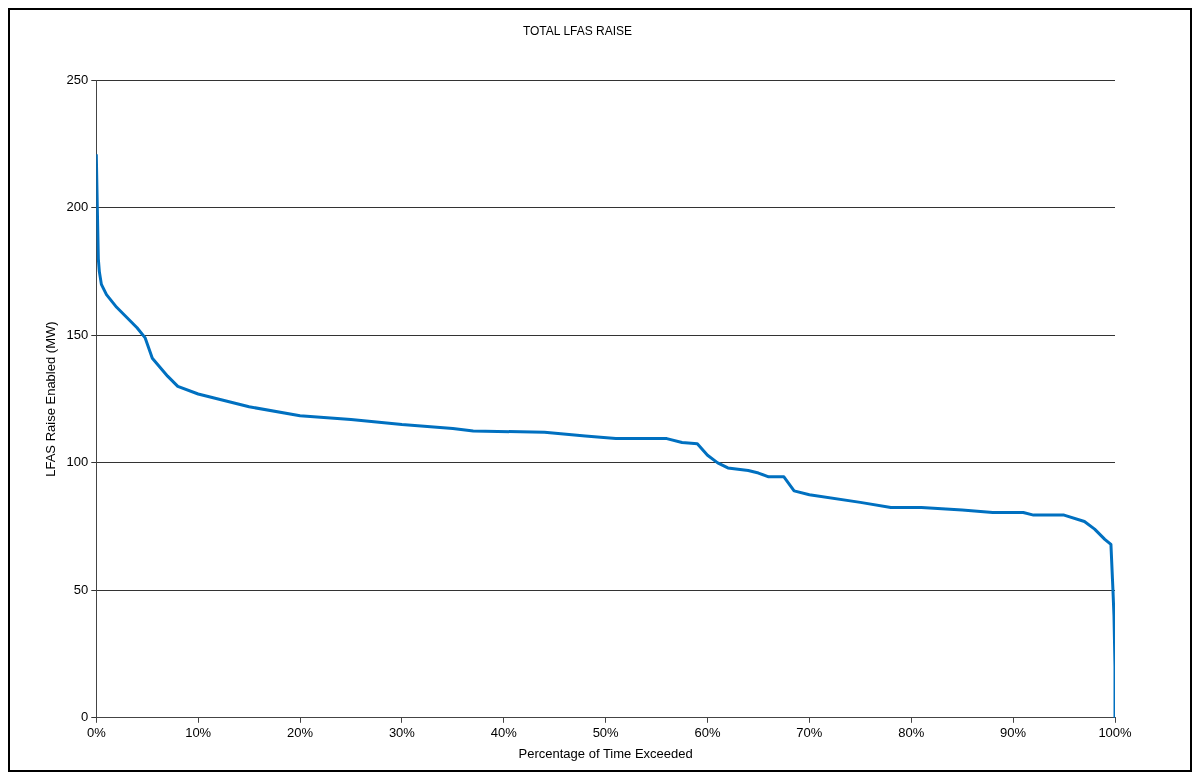  What do you see at coordinates (911, 733) in the screenshot?
I see `x-tick-label: 80%` at bounding box center [911, 733].